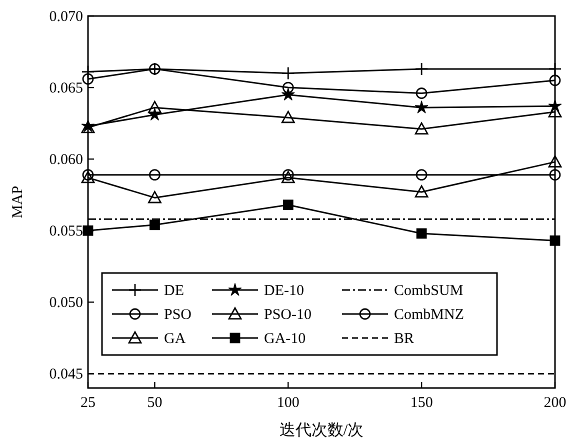 Image resolution: width=580 pixels, height=445 pixels. What do you see at coordinates (174, 291) in the screenshot?
I see `legend-label: DE` at bounding box center [174, 291].